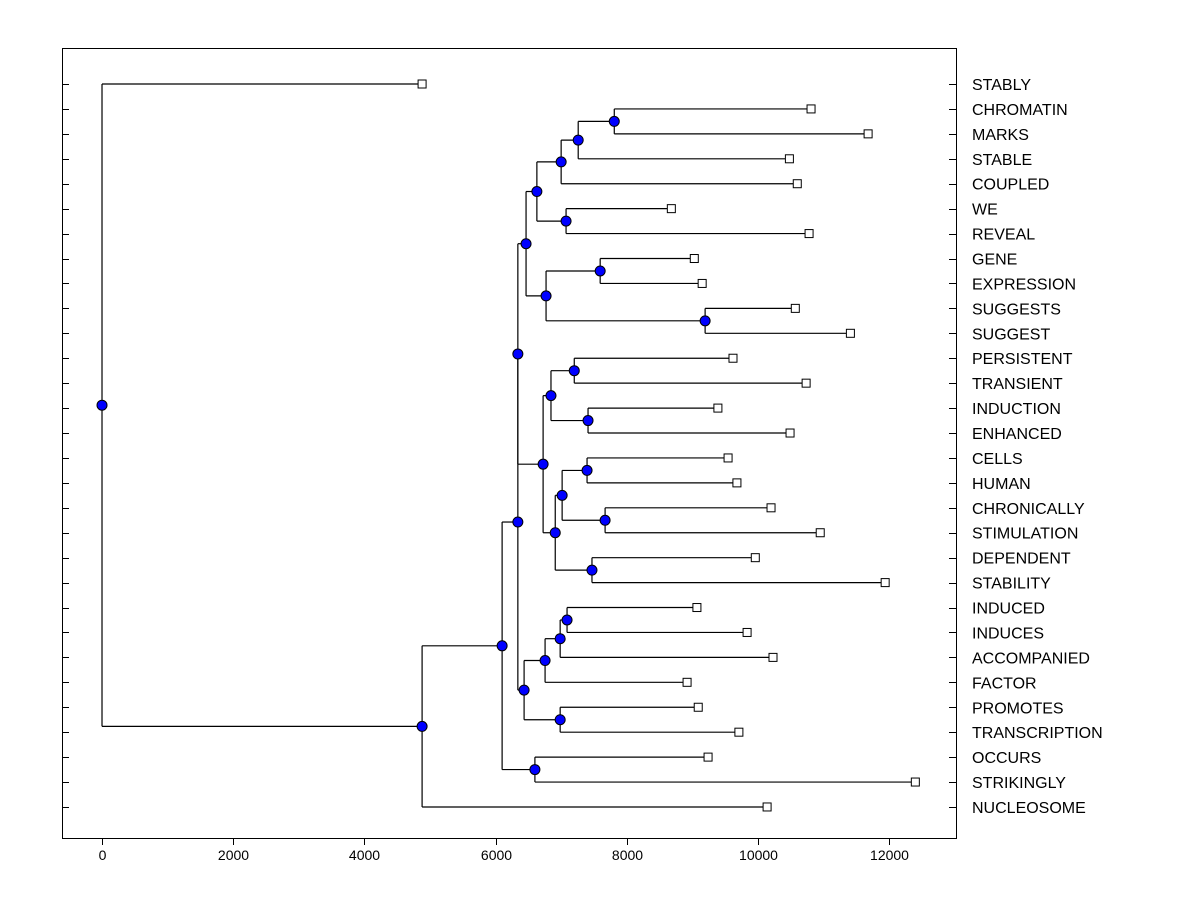 The image size is (1200, 900). I want to click on leaf-label: OCCURS, so click(1006, 758).